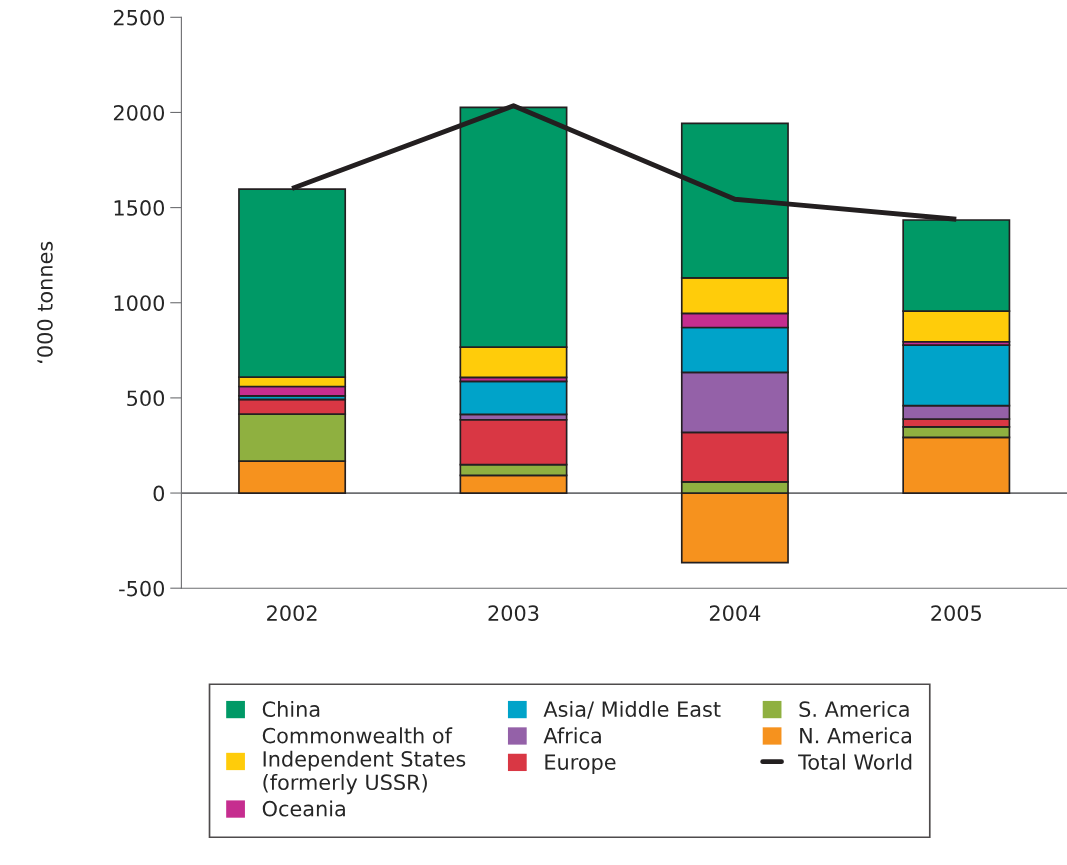 This screenshot has width=1067, height=865. I want to click on y-tick-label: -500, so click(142, 588).